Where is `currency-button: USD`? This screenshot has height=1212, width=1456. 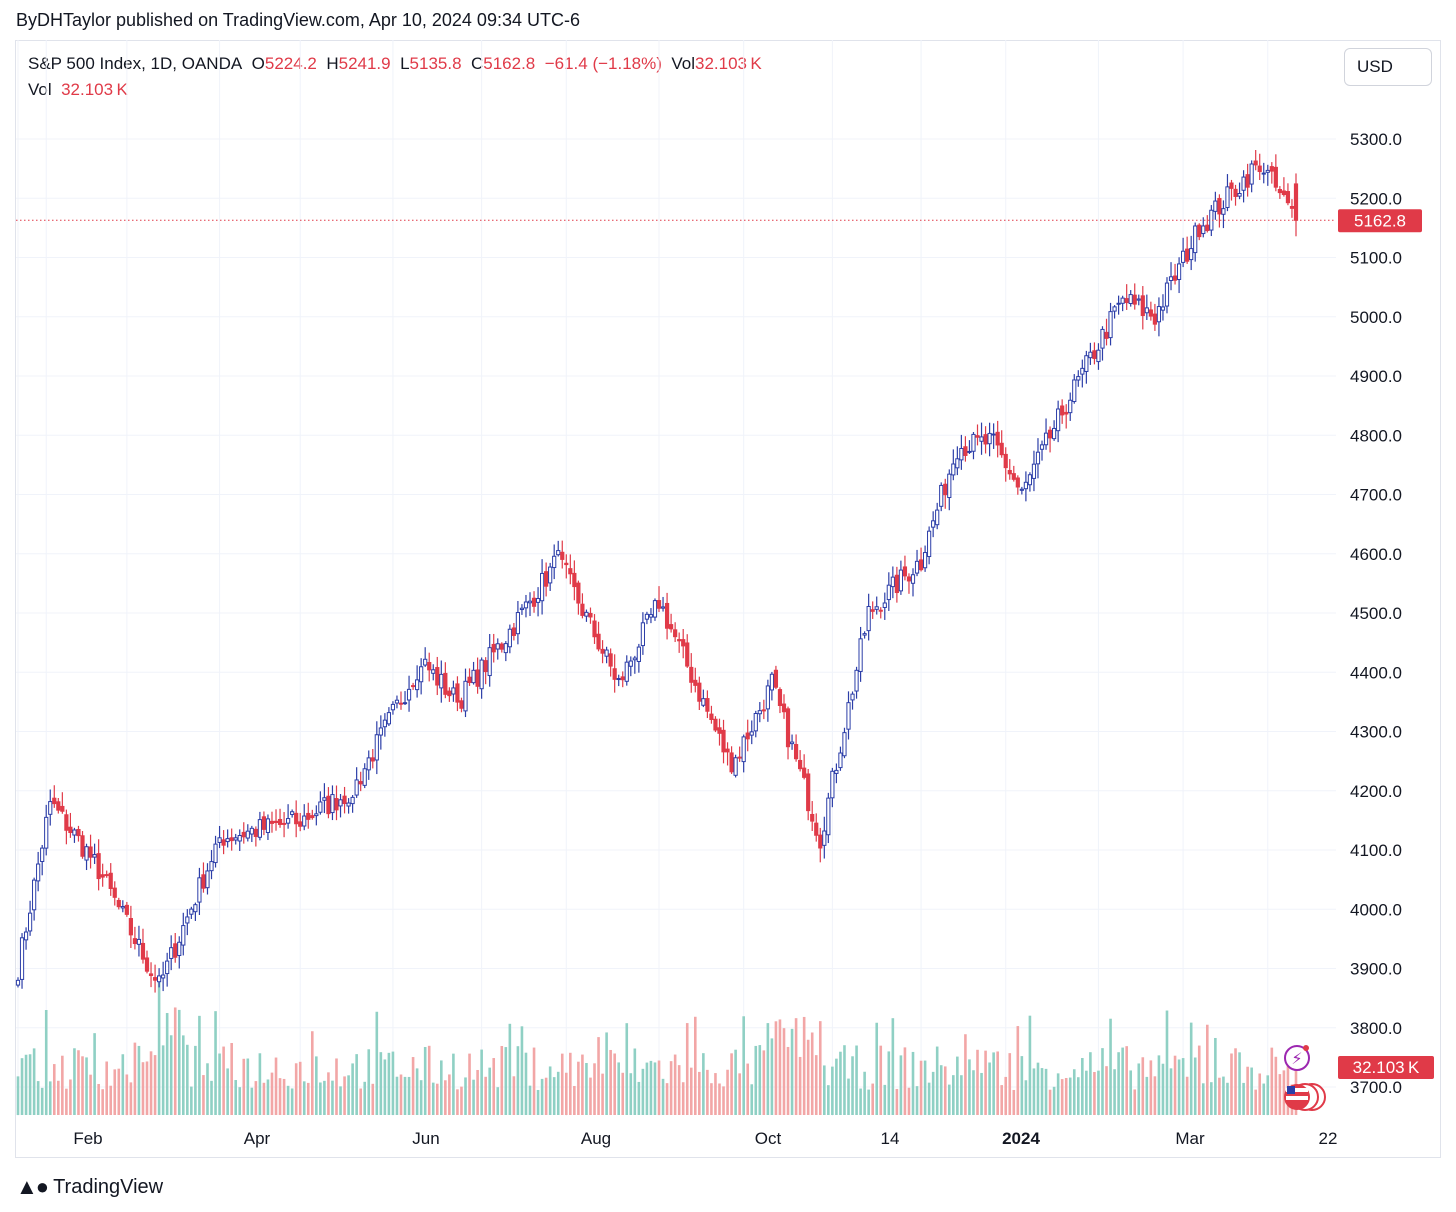 currency-button: USD is located at coordinates (1388, 67).